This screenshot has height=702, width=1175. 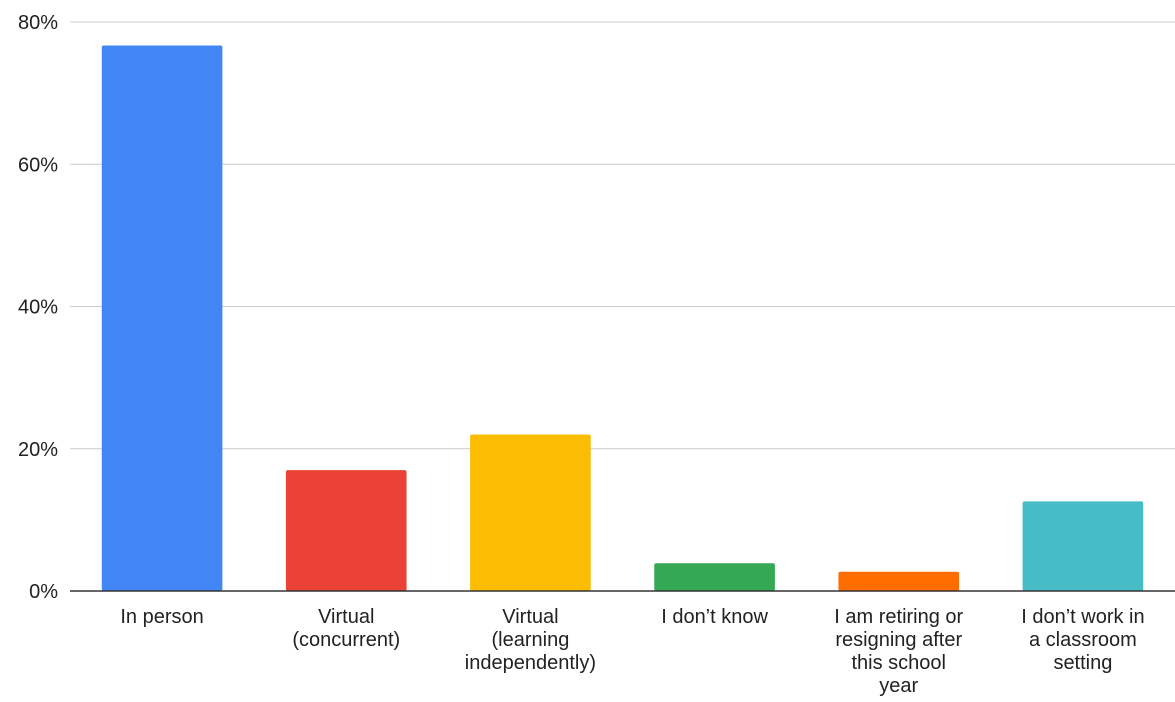 I want to click on y-tick-label: 20%, so click(x=38, y=450).